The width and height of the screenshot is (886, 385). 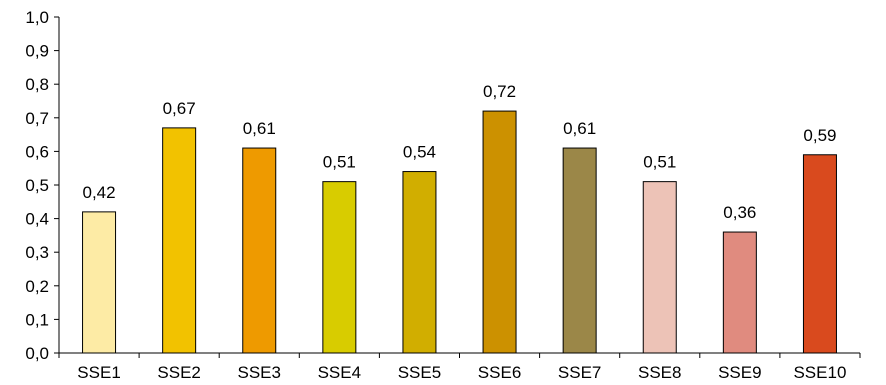 I want to click on x-tick-label: SSE1, so click(x=98, y=372).